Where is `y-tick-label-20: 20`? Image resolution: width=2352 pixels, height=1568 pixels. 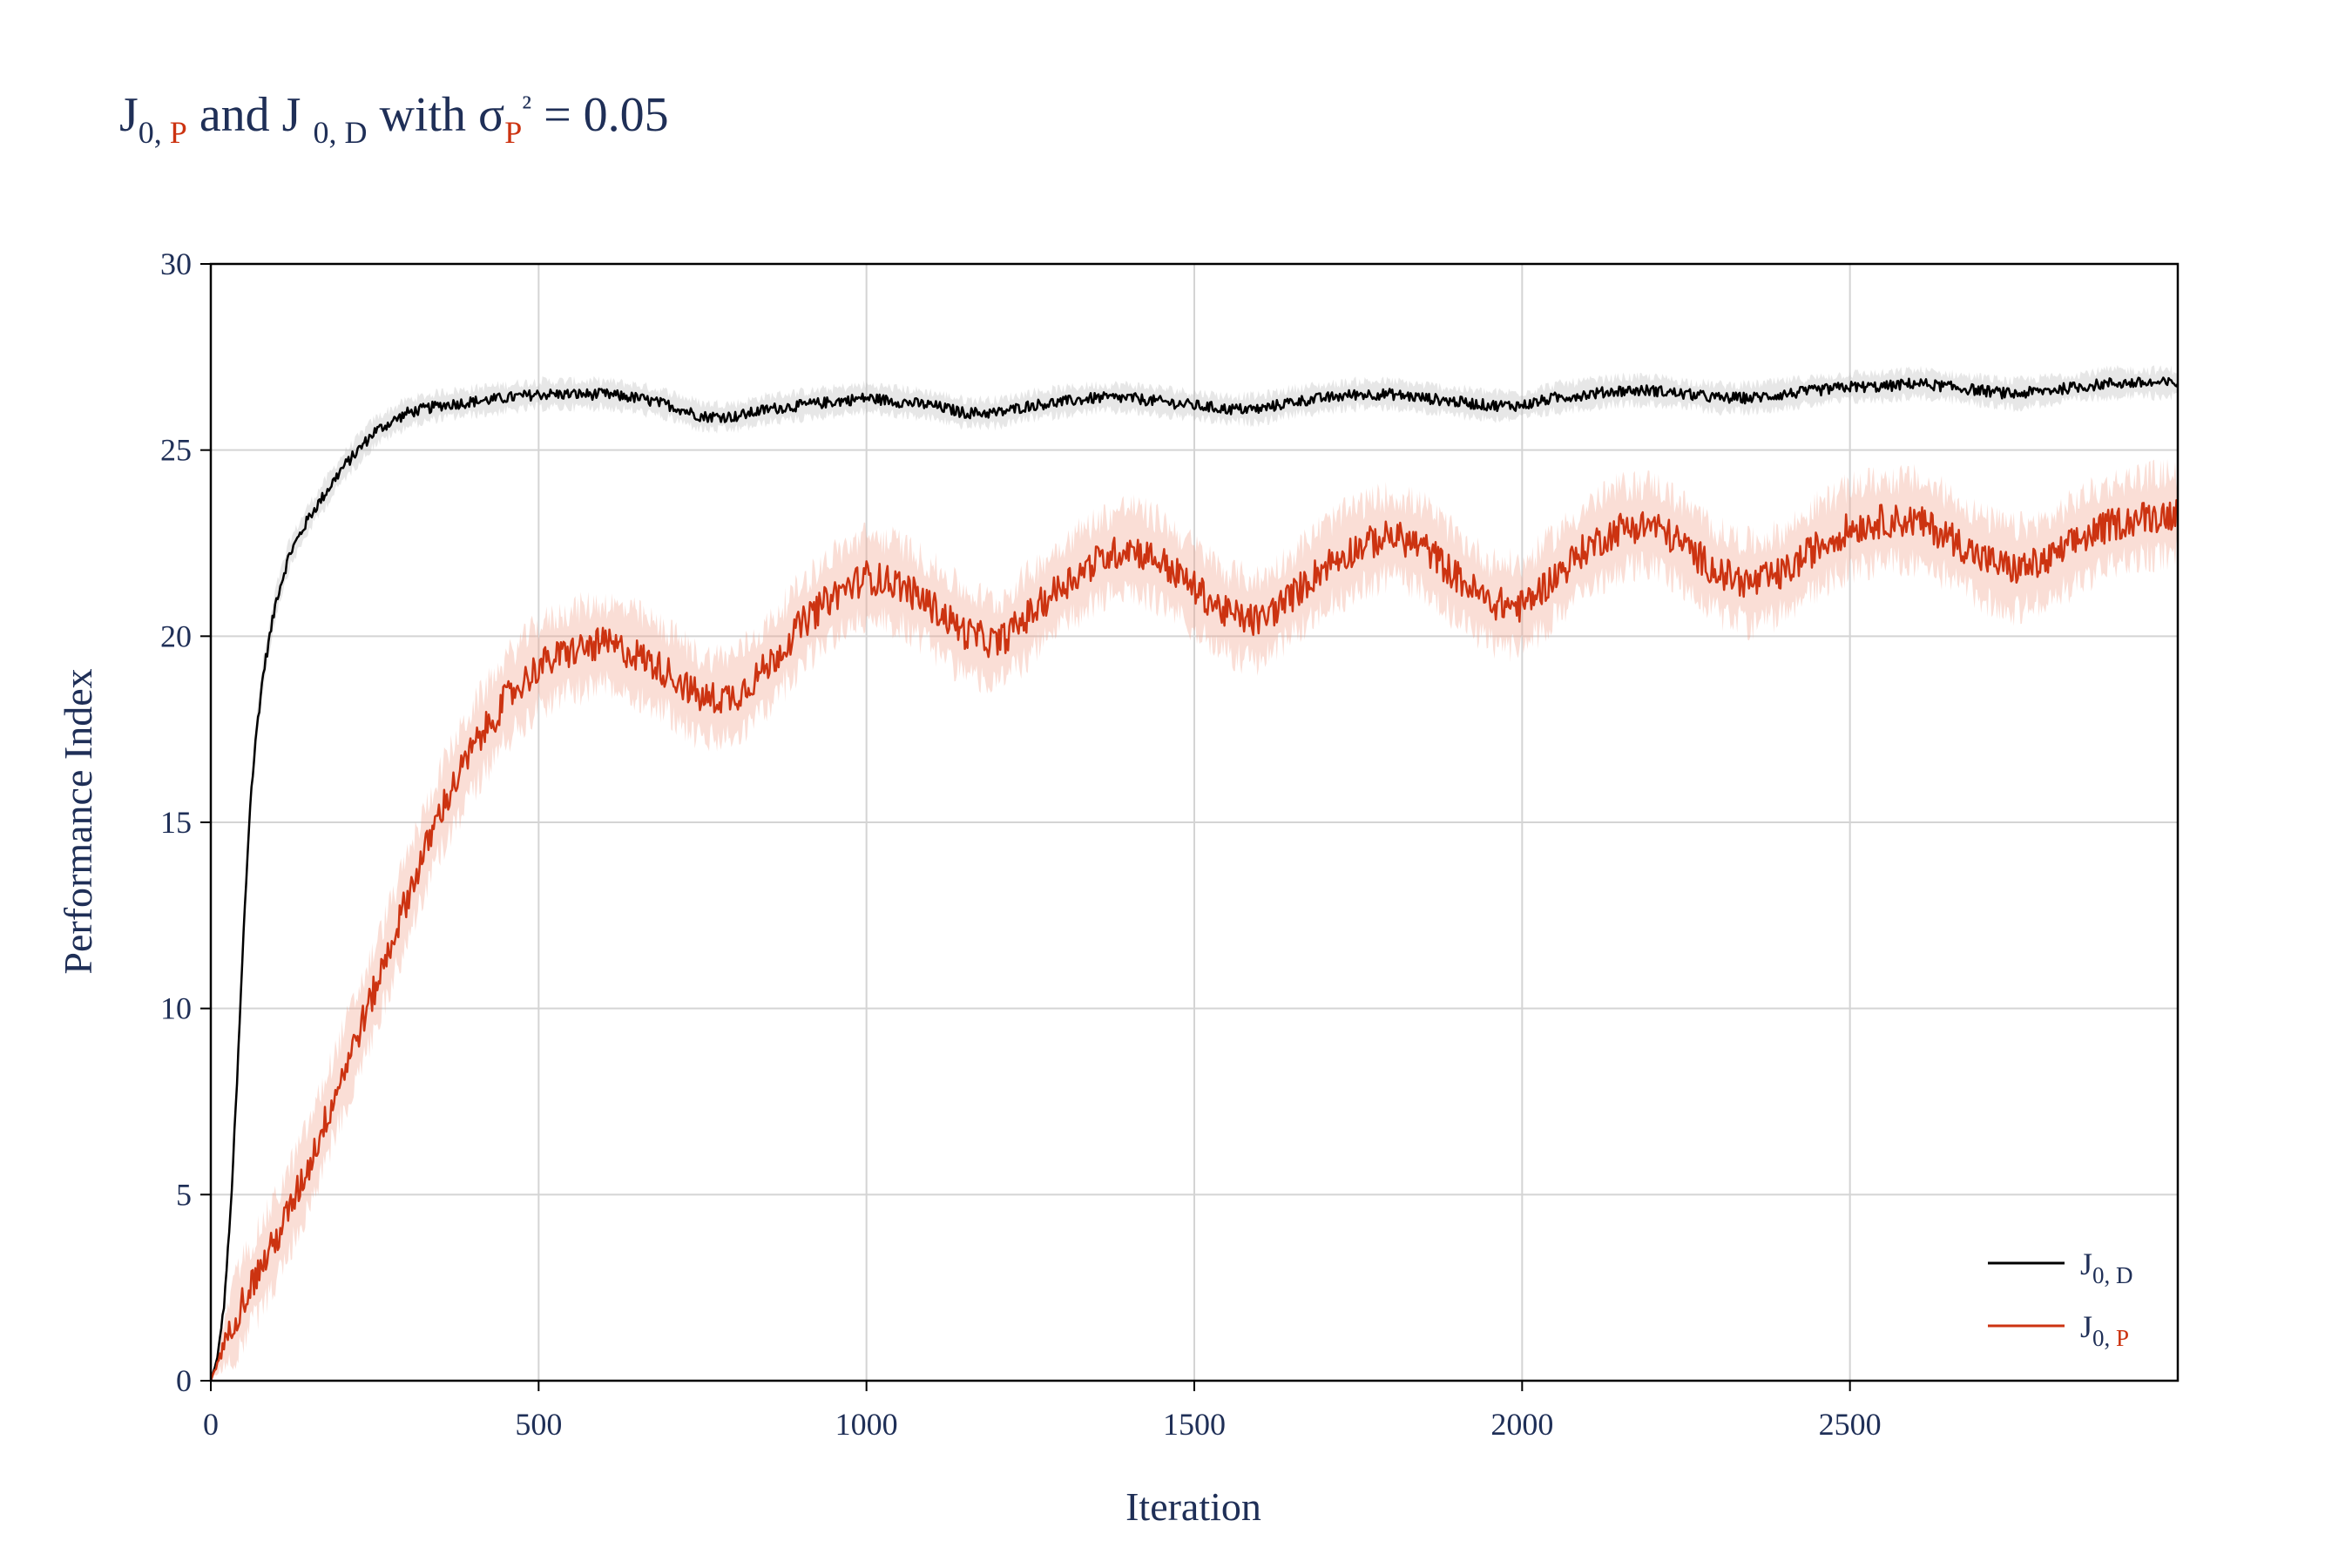 y-tick-label-20: 20 is located at coordinates (176, 635).